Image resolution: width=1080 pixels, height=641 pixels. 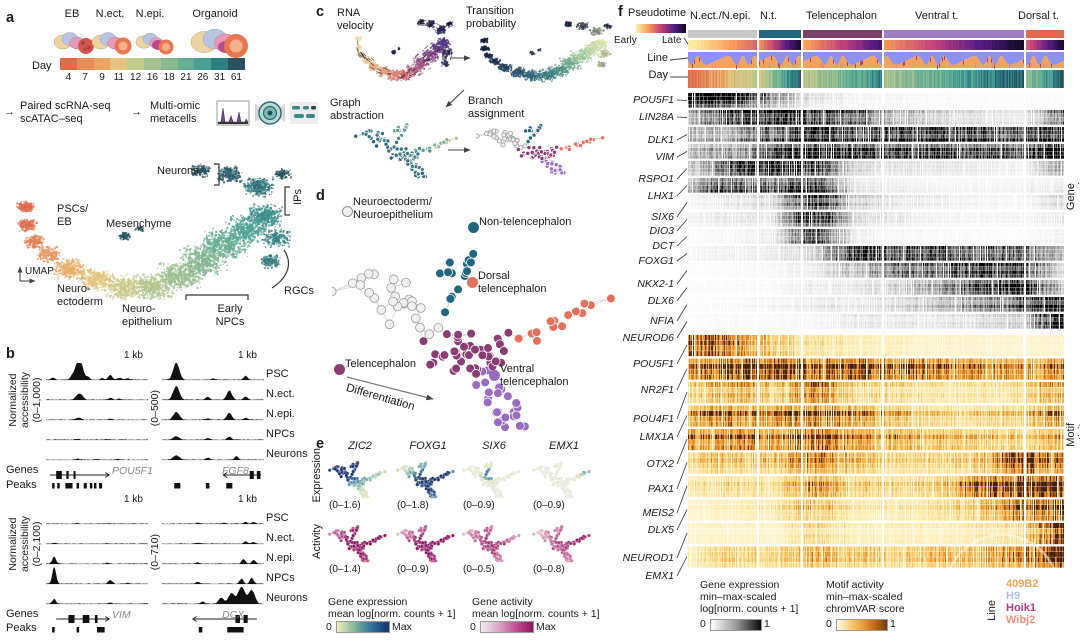 What do you see at coordinates (428, 476) in the screenshot?
I see `e-expr-plot-FOXG1` at bounding box center [428, 476].